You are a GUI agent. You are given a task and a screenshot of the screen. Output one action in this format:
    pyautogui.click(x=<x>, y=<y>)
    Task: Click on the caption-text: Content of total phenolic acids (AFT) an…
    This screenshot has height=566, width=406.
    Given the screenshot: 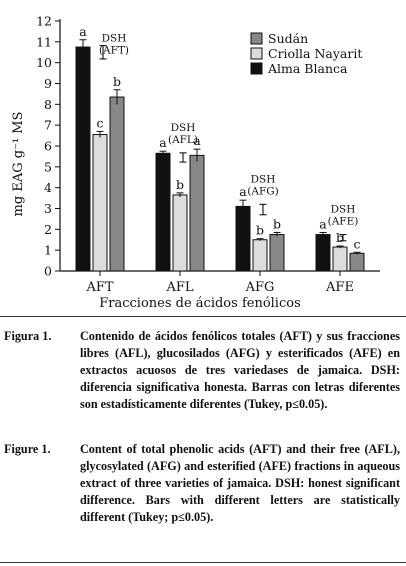 What is the action you would take?
    pyautogui.click(x=240, y=483)
    